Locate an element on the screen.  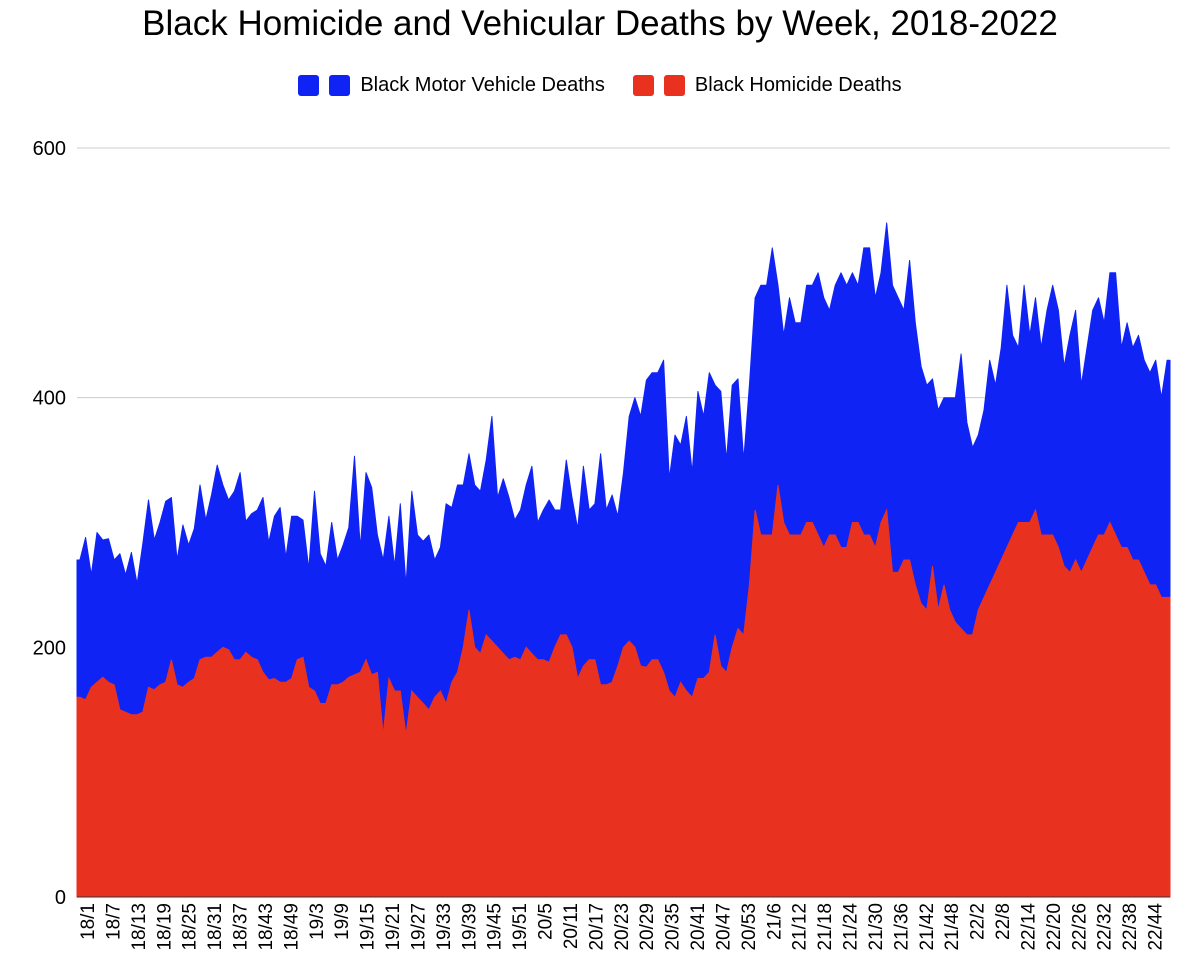
x-tick-label-18-1: 18/1 is located at coordinates (88, 921).